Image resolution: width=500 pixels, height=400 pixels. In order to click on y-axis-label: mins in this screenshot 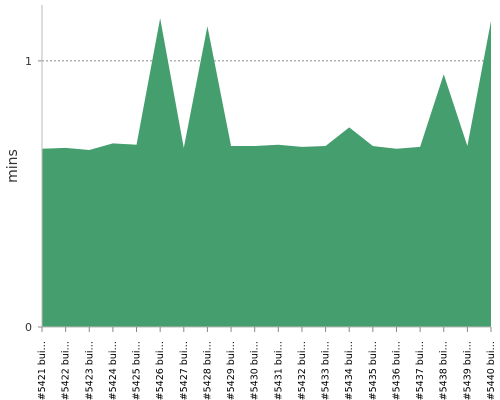, I will do `click(13, 166)`.